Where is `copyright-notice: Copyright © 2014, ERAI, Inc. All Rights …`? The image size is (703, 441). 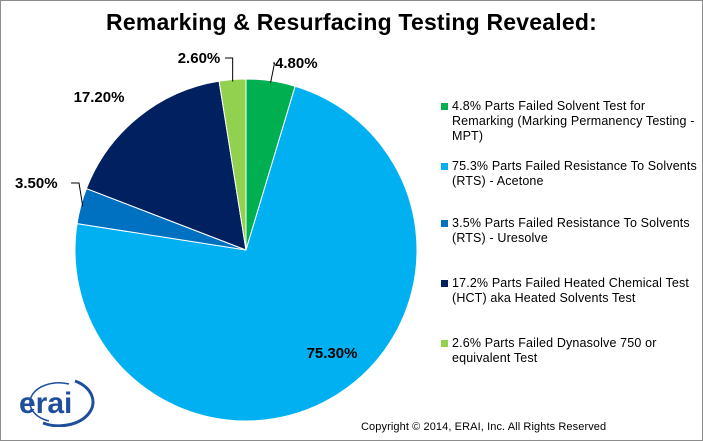 copyright-notice: Copyright © 2014, ERAI, Inc. All Rights … is located at coordinates (484, 427).